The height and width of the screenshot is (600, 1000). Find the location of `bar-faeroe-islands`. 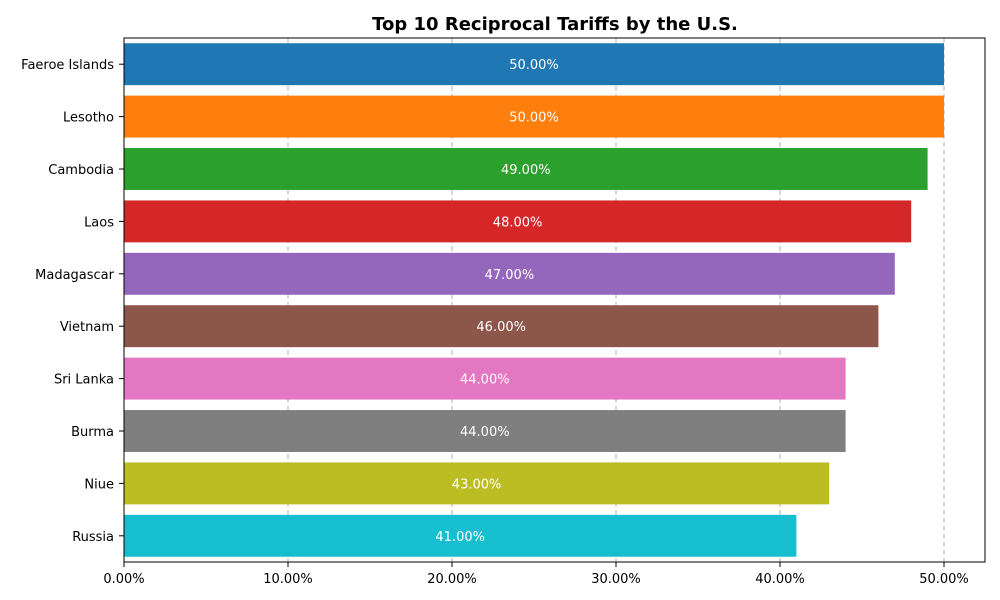

bar-faeroe-islands is located at coordinates (534, 64).